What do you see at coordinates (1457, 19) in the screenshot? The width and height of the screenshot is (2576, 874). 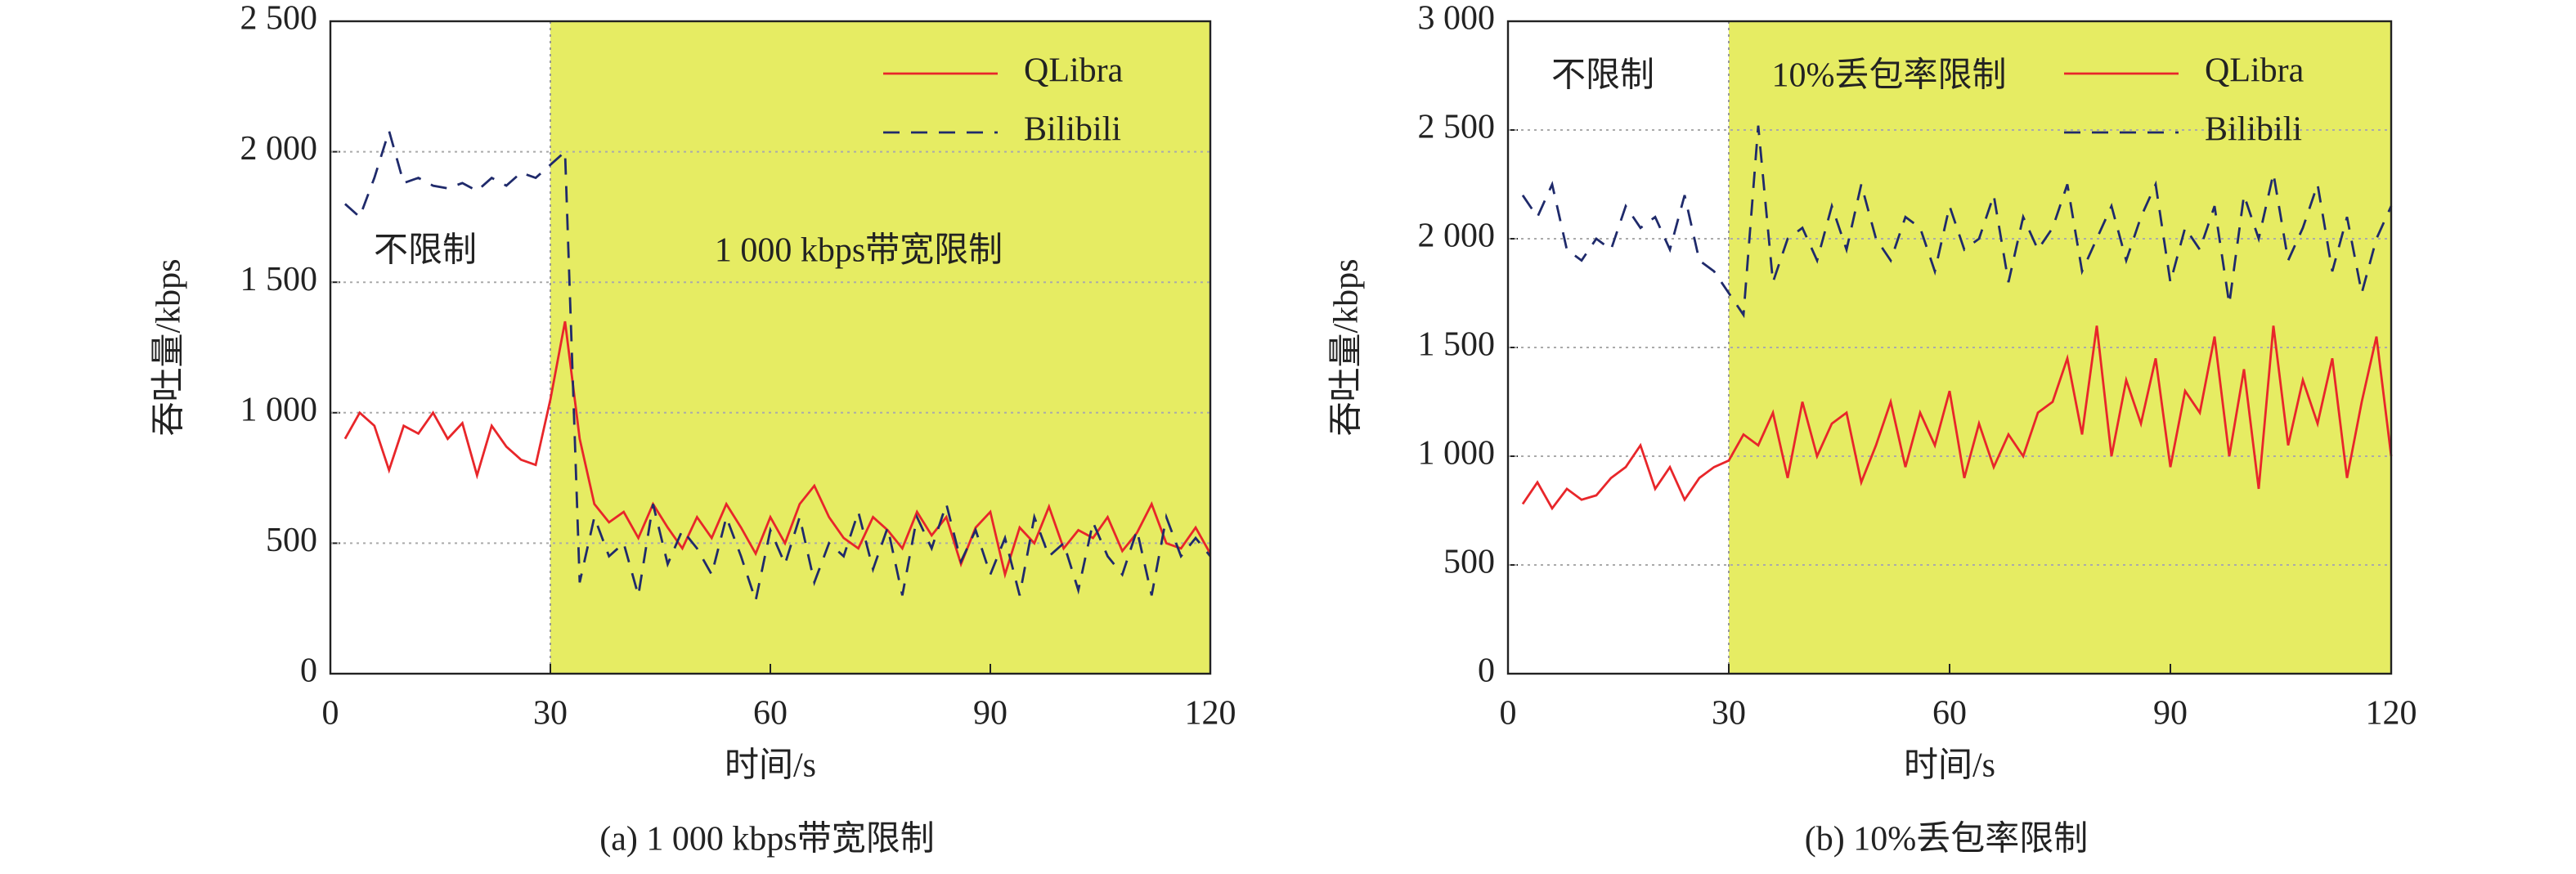 I see `y-tick-label: 3 000` at bounding box center [1457, 19].